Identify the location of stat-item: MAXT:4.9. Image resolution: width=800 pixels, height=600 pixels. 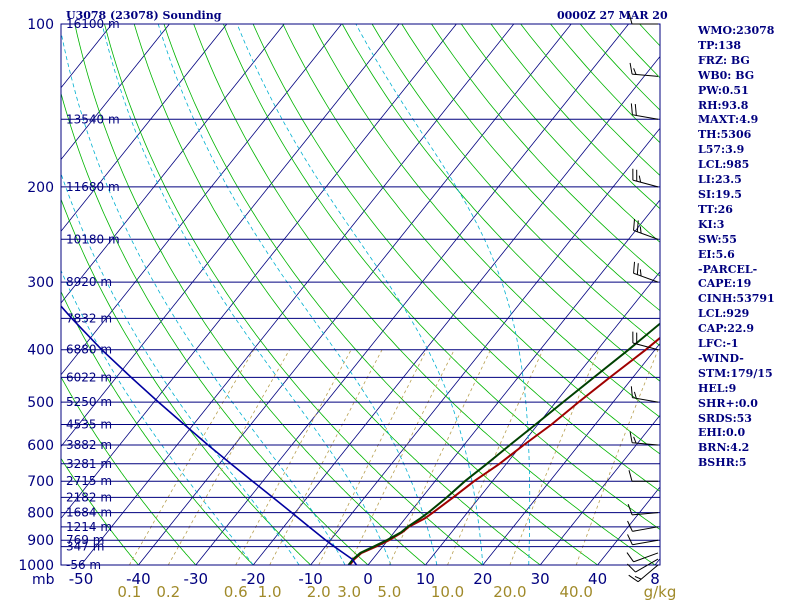
(728, 120).